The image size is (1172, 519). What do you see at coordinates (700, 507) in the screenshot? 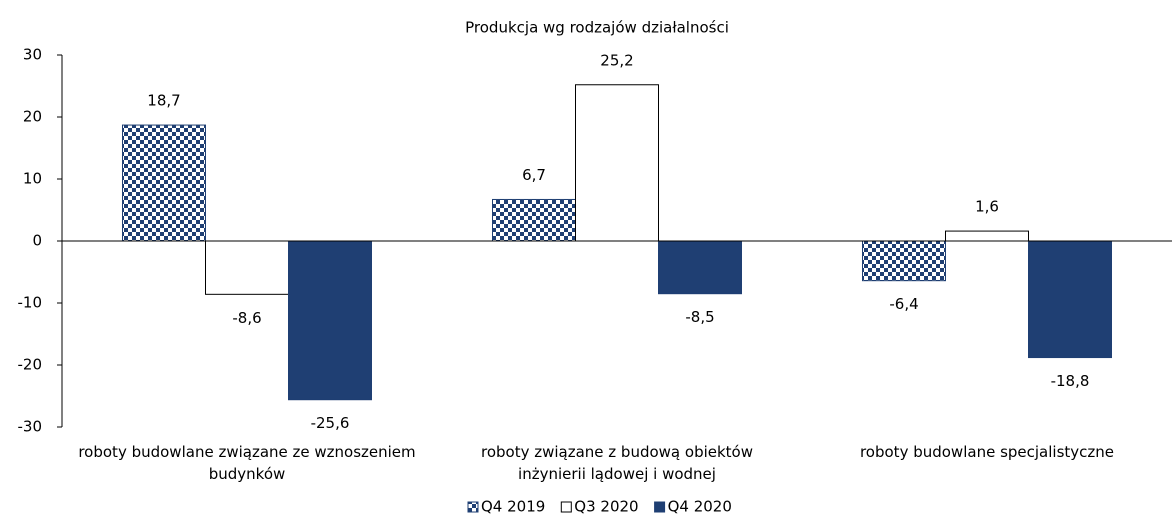
I see `legend-label: Q4 2020` at bounding box center [700, 507].